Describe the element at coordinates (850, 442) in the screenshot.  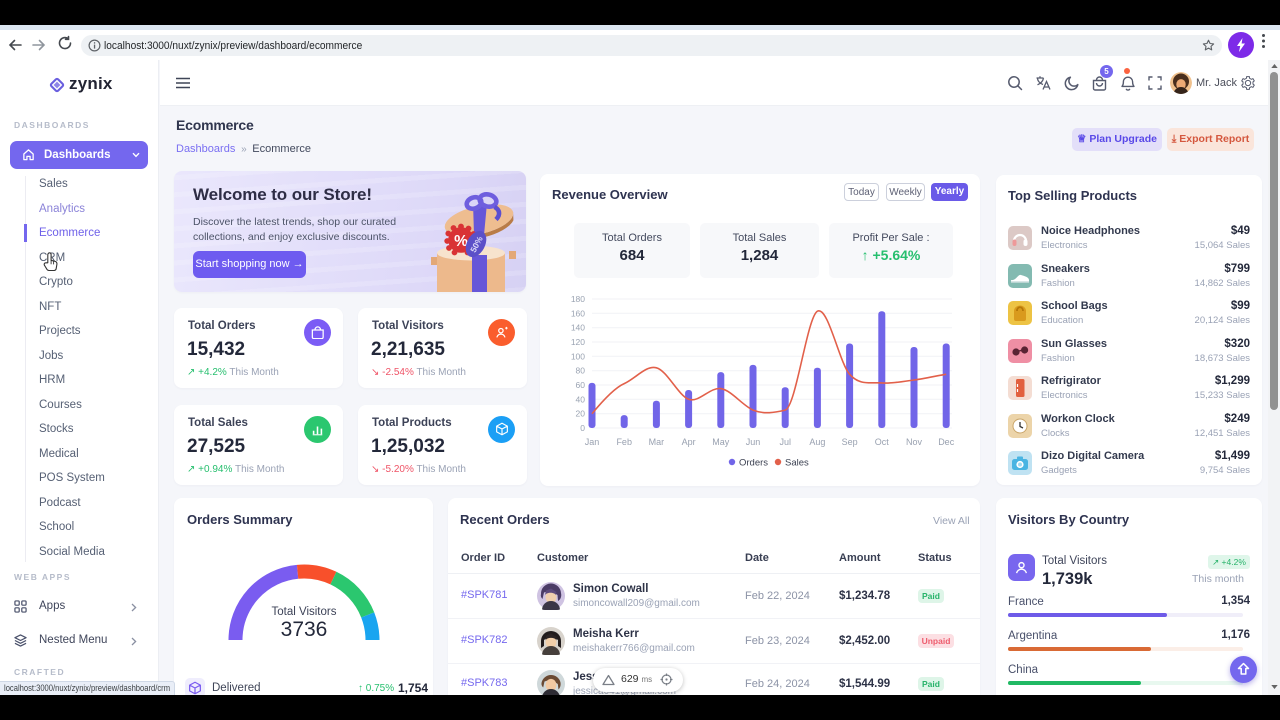
I see `svg-text: Sep` at that location.